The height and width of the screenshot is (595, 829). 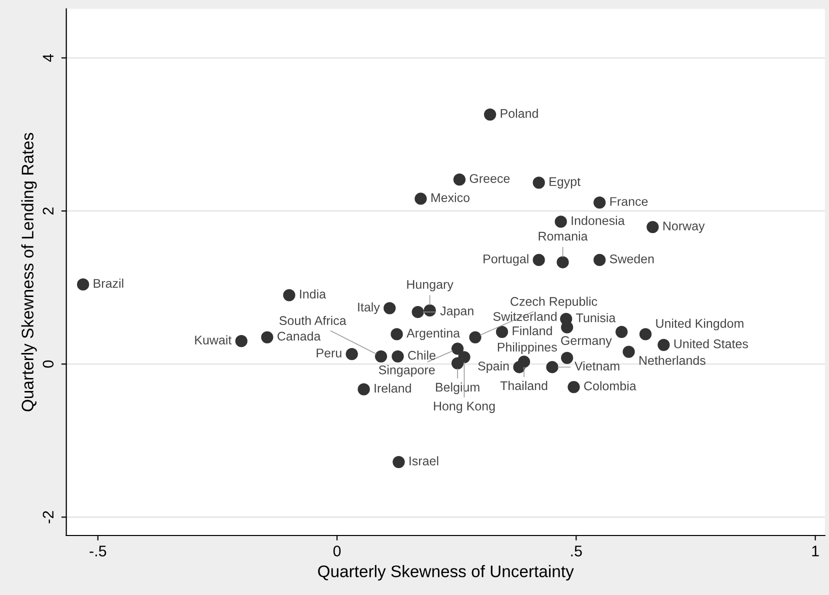 What do you see at coordinates (524, 385) in the screenshot?
I see `annotation: Thailand` at bounding box center [524, 385].